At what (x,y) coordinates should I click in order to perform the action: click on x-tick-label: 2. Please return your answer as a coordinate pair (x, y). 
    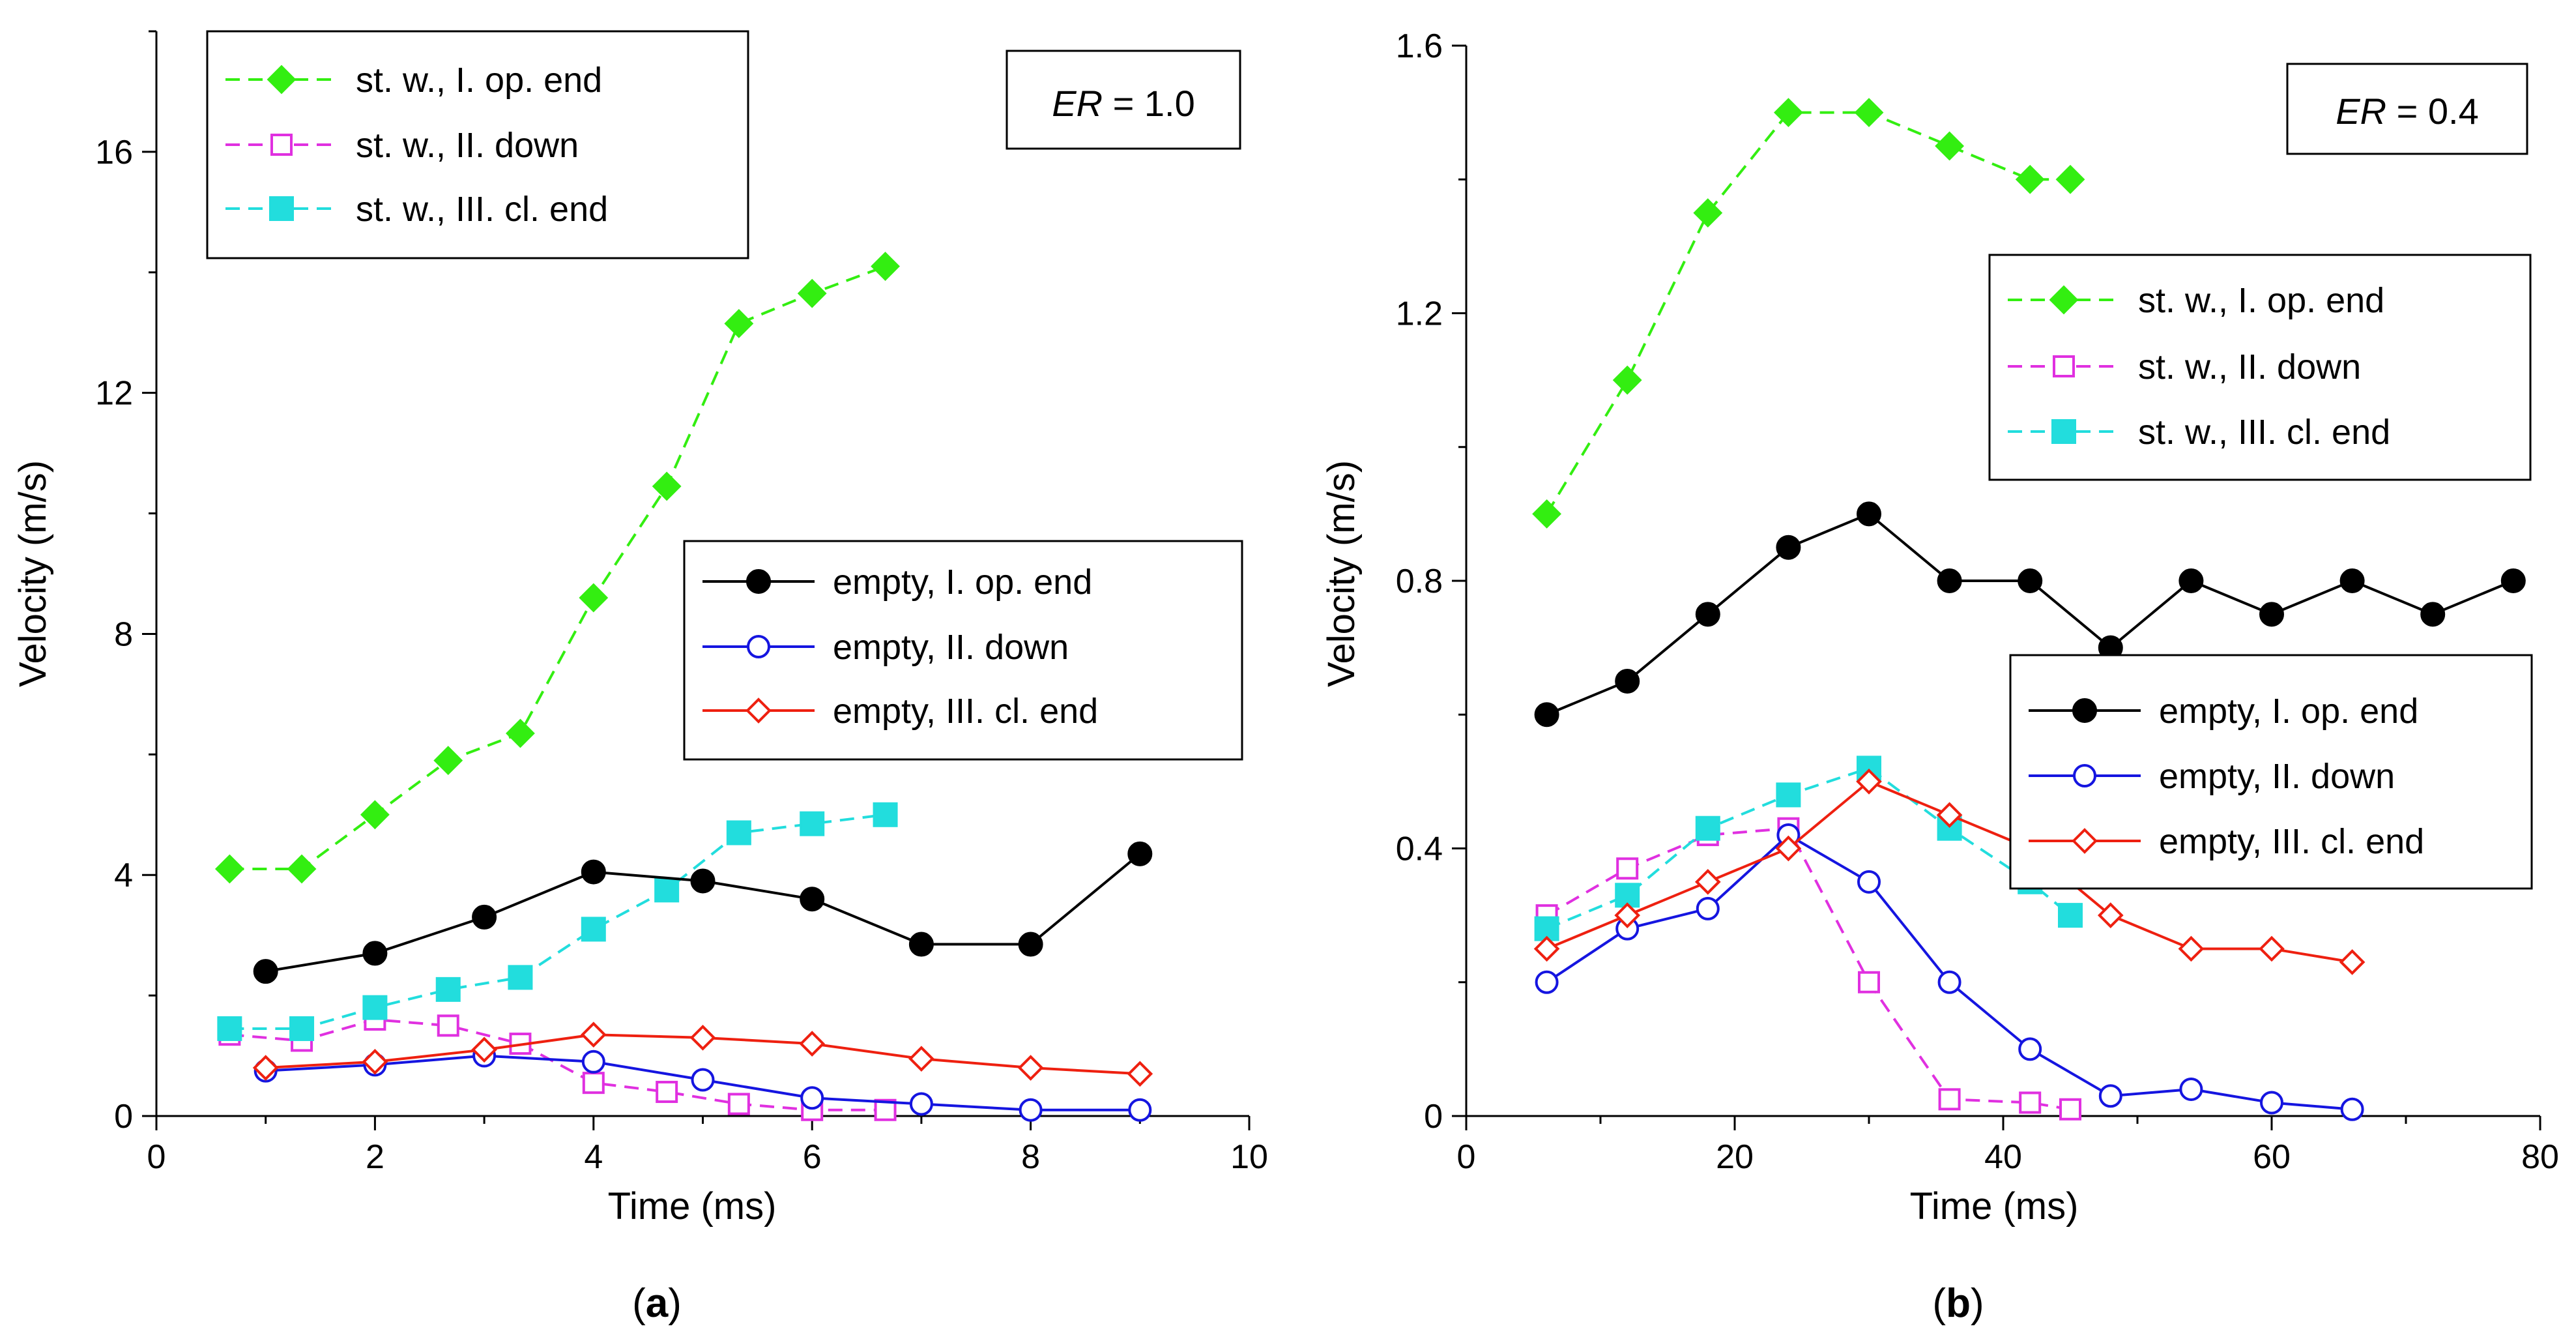
    Looking at the image, I should click on (375, 1157).